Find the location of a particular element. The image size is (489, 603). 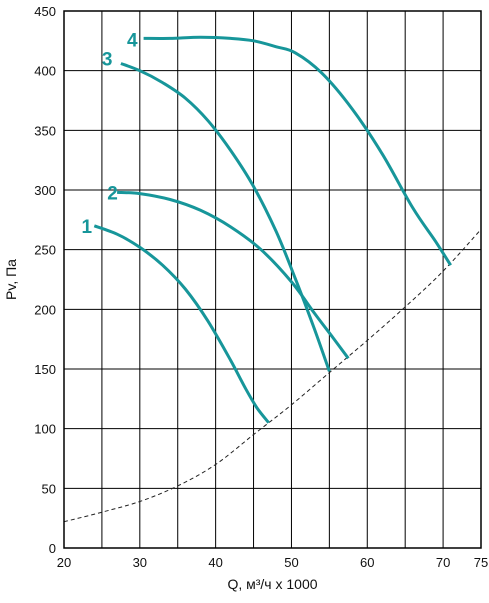

y-tick-label: 100 is located at coordinates (45, 429).